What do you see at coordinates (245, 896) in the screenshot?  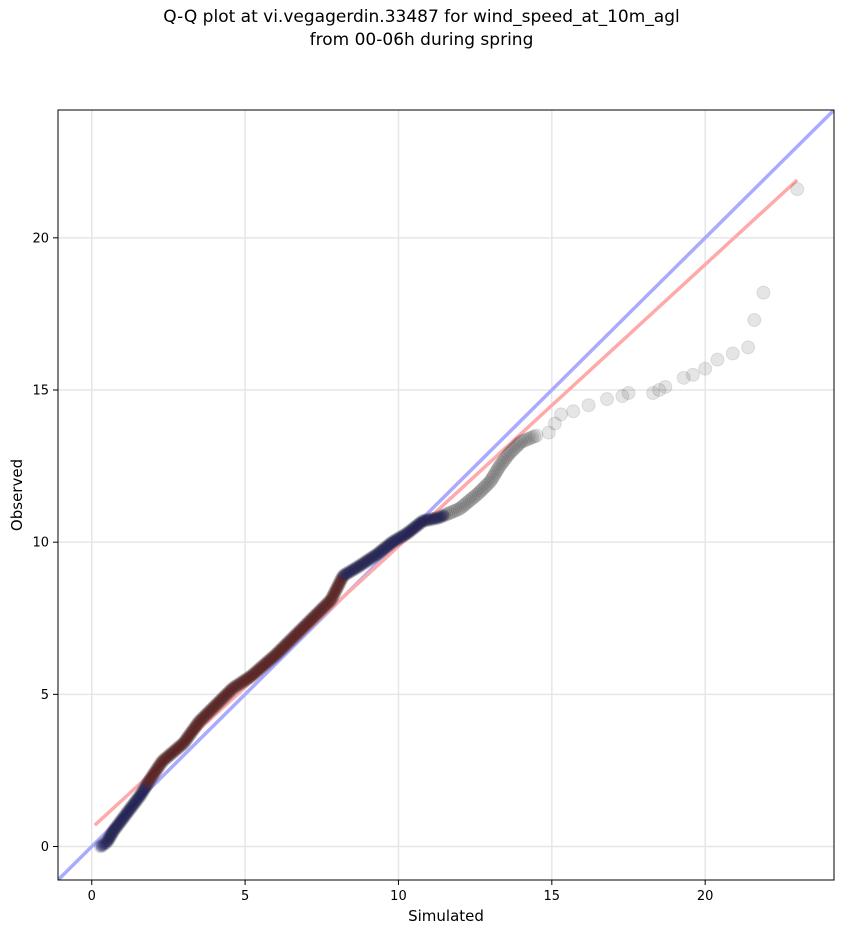 I see `x-tick-label: 5` at bounding box center [245, 896].